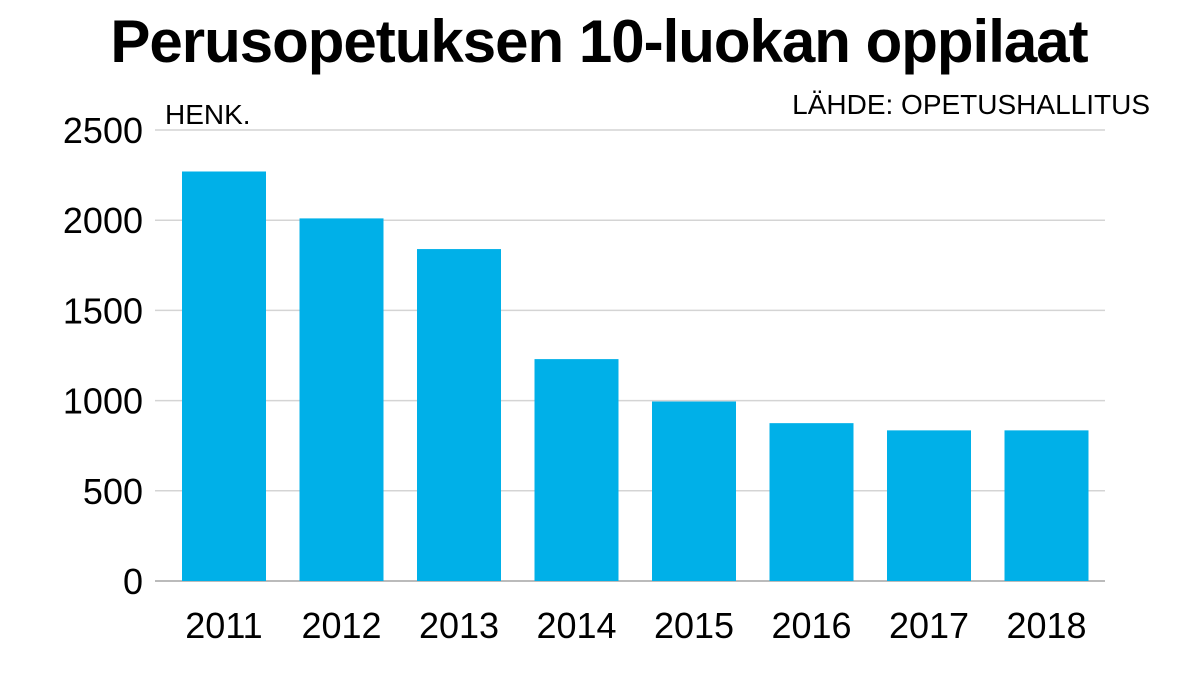 The width and height of the screenshot is (1198, 674). Describe the element at coordinates (341, 625) in the screenshot. I see `x-tick-label: 2012` at that location.